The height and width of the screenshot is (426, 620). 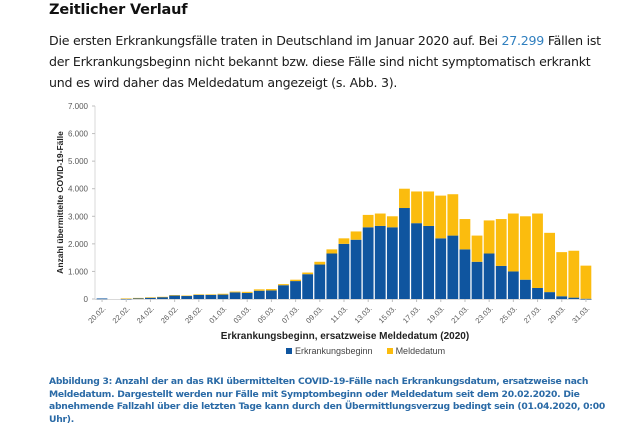 I want to click on x-tick-label: 15.03., so click(x=387, y=314).